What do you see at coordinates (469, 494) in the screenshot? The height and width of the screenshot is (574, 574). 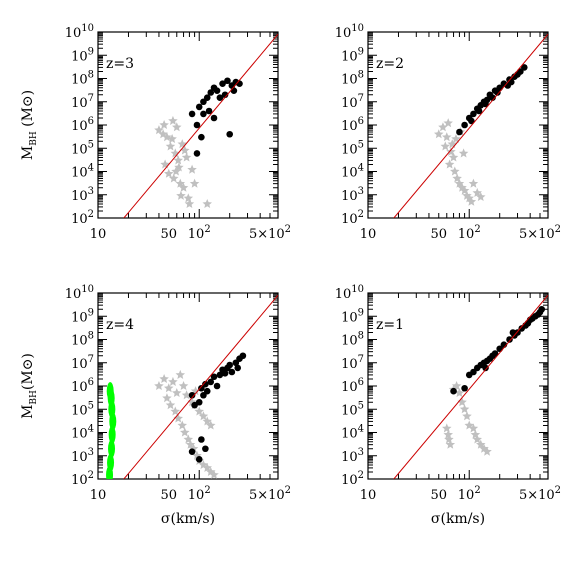 I see `x-tick-label: 102` at bounding box center [469, 494].